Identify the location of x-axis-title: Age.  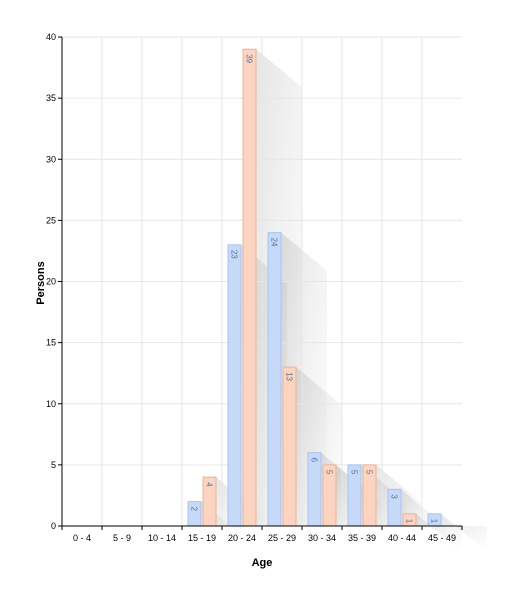
(262, 563).